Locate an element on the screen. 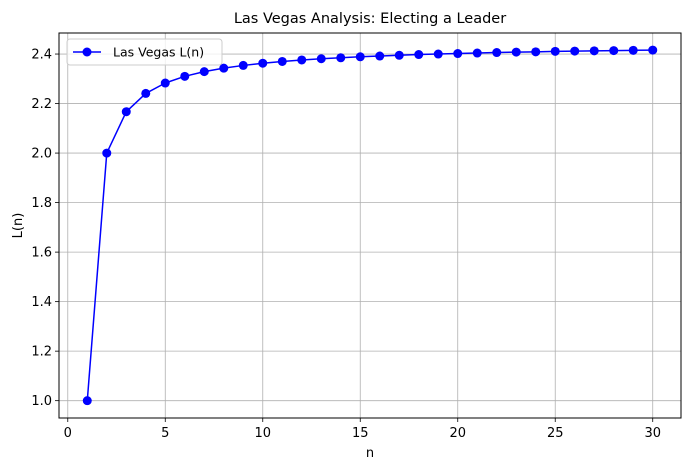 The image size is (691, 468). legend-marker is located at coordinates (87, 52).